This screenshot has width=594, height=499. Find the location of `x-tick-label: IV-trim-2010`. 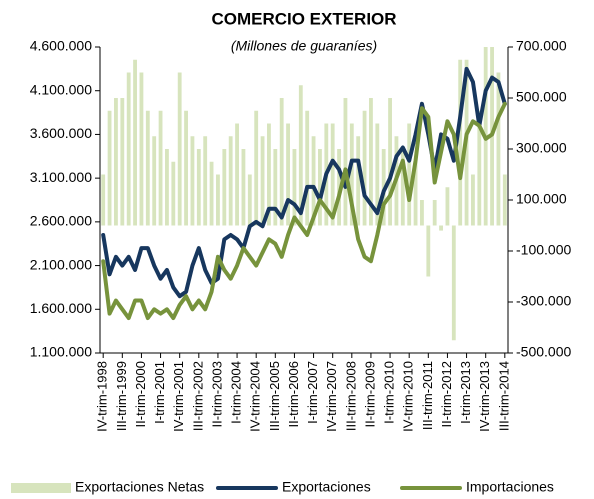

x-tick-label: IV-trim-2010 is located at coordinates (408, 396).